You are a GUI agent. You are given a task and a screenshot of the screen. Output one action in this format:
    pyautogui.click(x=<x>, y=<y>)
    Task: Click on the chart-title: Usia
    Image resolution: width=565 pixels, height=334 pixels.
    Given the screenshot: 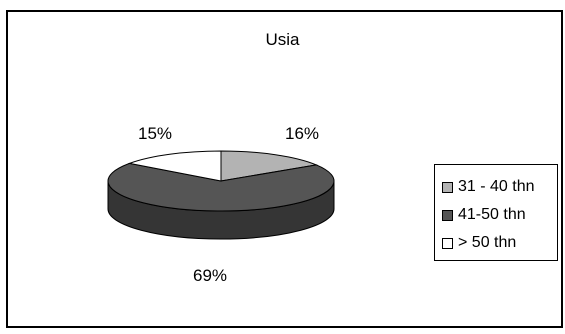 What is the action you would take?
    pyautogui.click(x=282, y=39)
    